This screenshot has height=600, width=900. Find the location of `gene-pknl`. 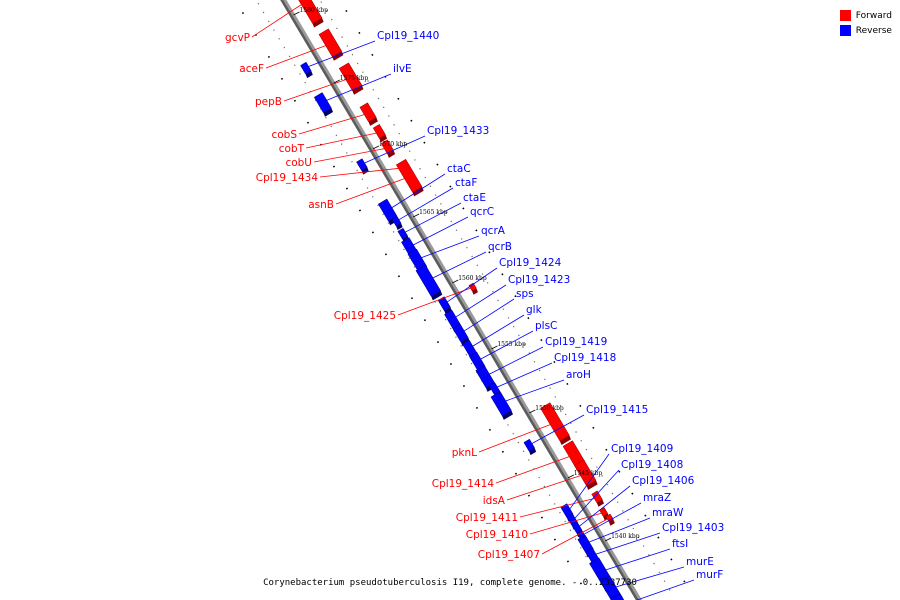

gene-pknl is located at coordinates (555, 423).